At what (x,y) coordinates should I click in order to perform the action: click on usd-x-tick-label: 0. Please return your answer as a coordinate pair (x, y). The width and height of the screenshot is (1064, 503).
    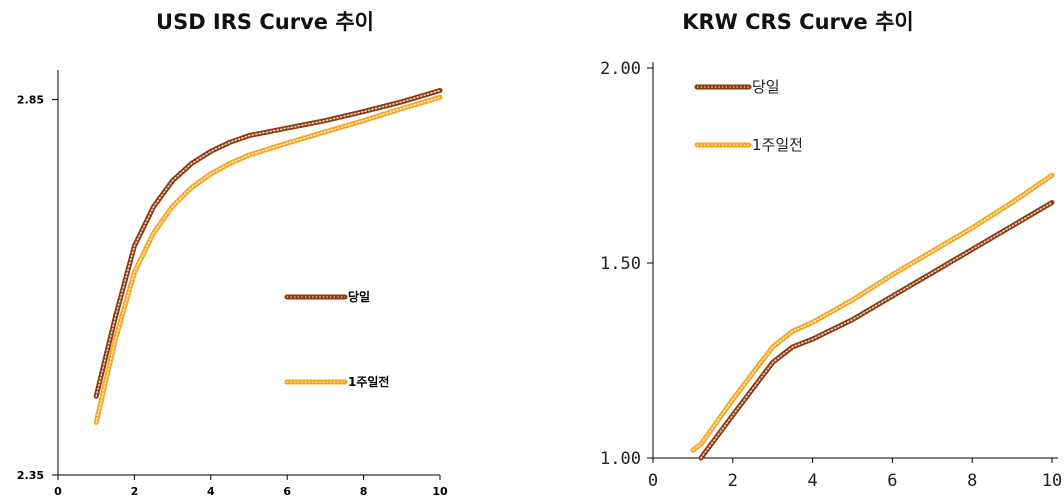
    Looking at the image, I should click on (58, 491).